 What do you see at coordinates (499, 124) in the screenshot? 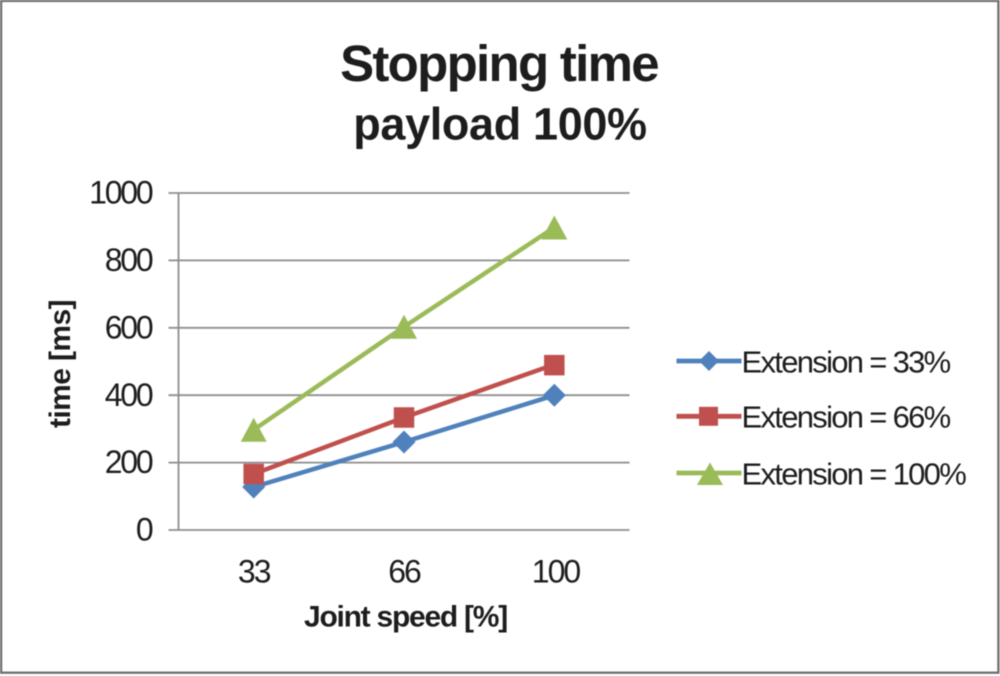
I see `svg-text: payload 100%` at bounding box center [499, 124].